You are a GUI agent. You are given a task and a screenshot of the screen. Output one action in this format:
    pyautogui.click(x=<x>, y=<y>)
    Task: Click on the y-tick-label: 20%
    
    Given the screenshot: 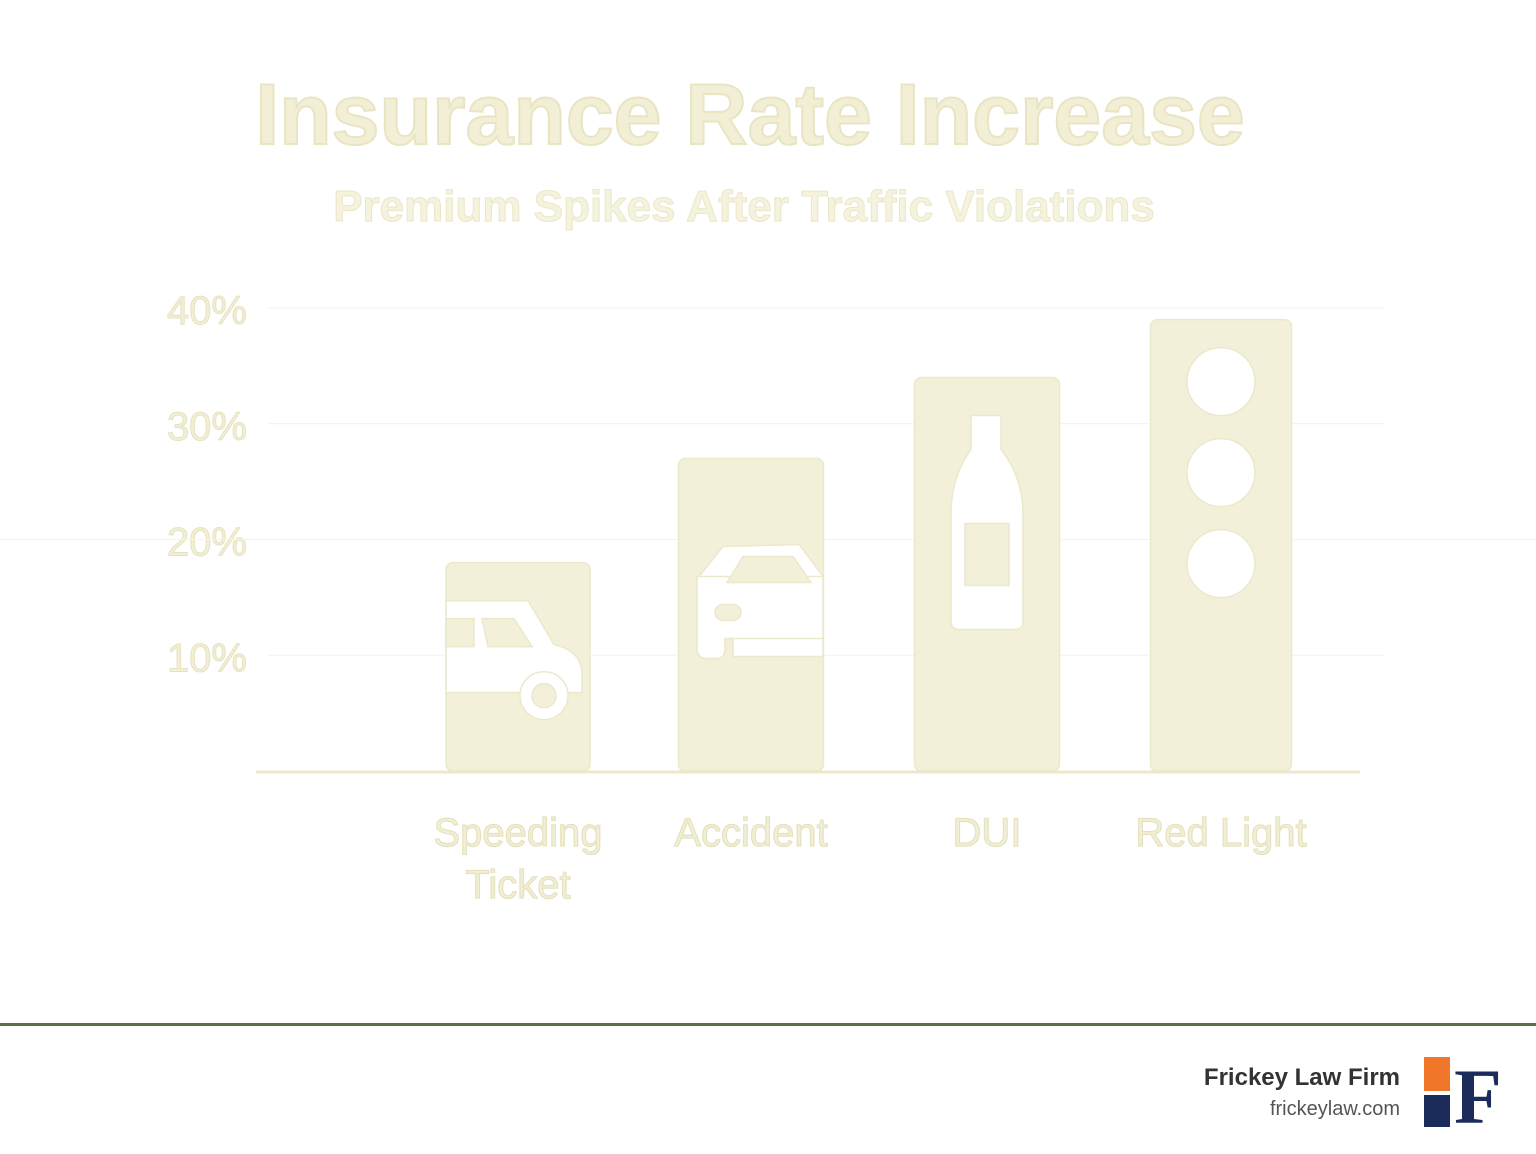 What is the action you would take?
    pyautogui.click(x=207, y=543)
    